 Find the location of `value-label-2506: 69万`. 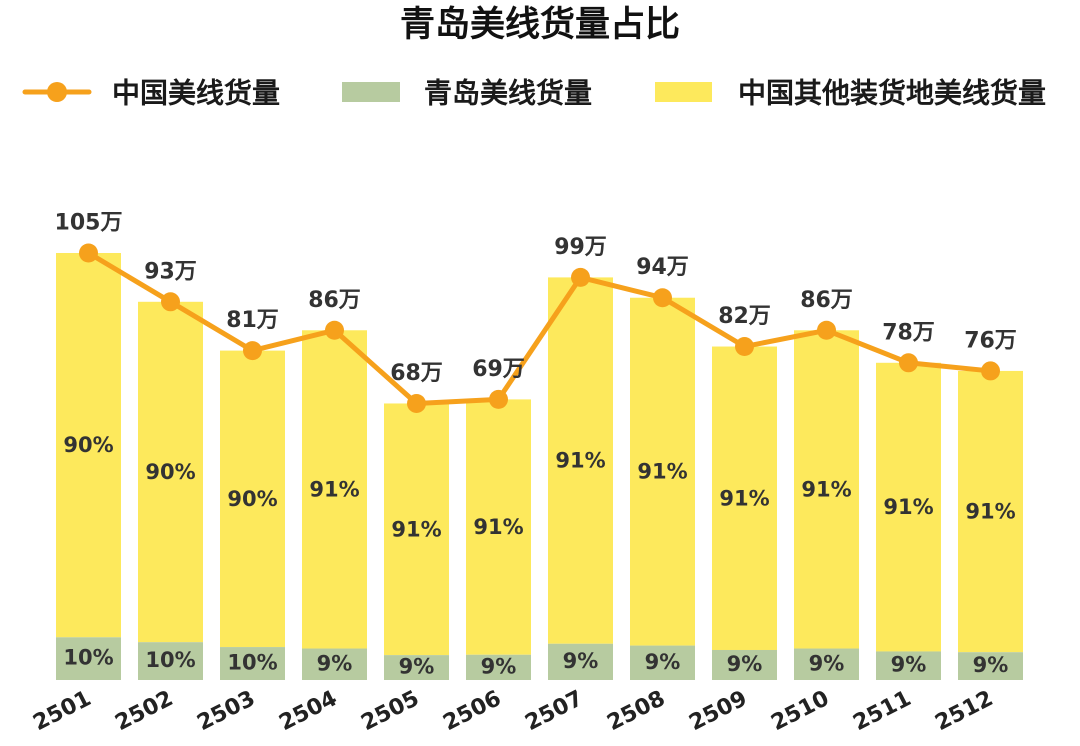

value-label-2506: 69万 is located at coordinates (498, 369).